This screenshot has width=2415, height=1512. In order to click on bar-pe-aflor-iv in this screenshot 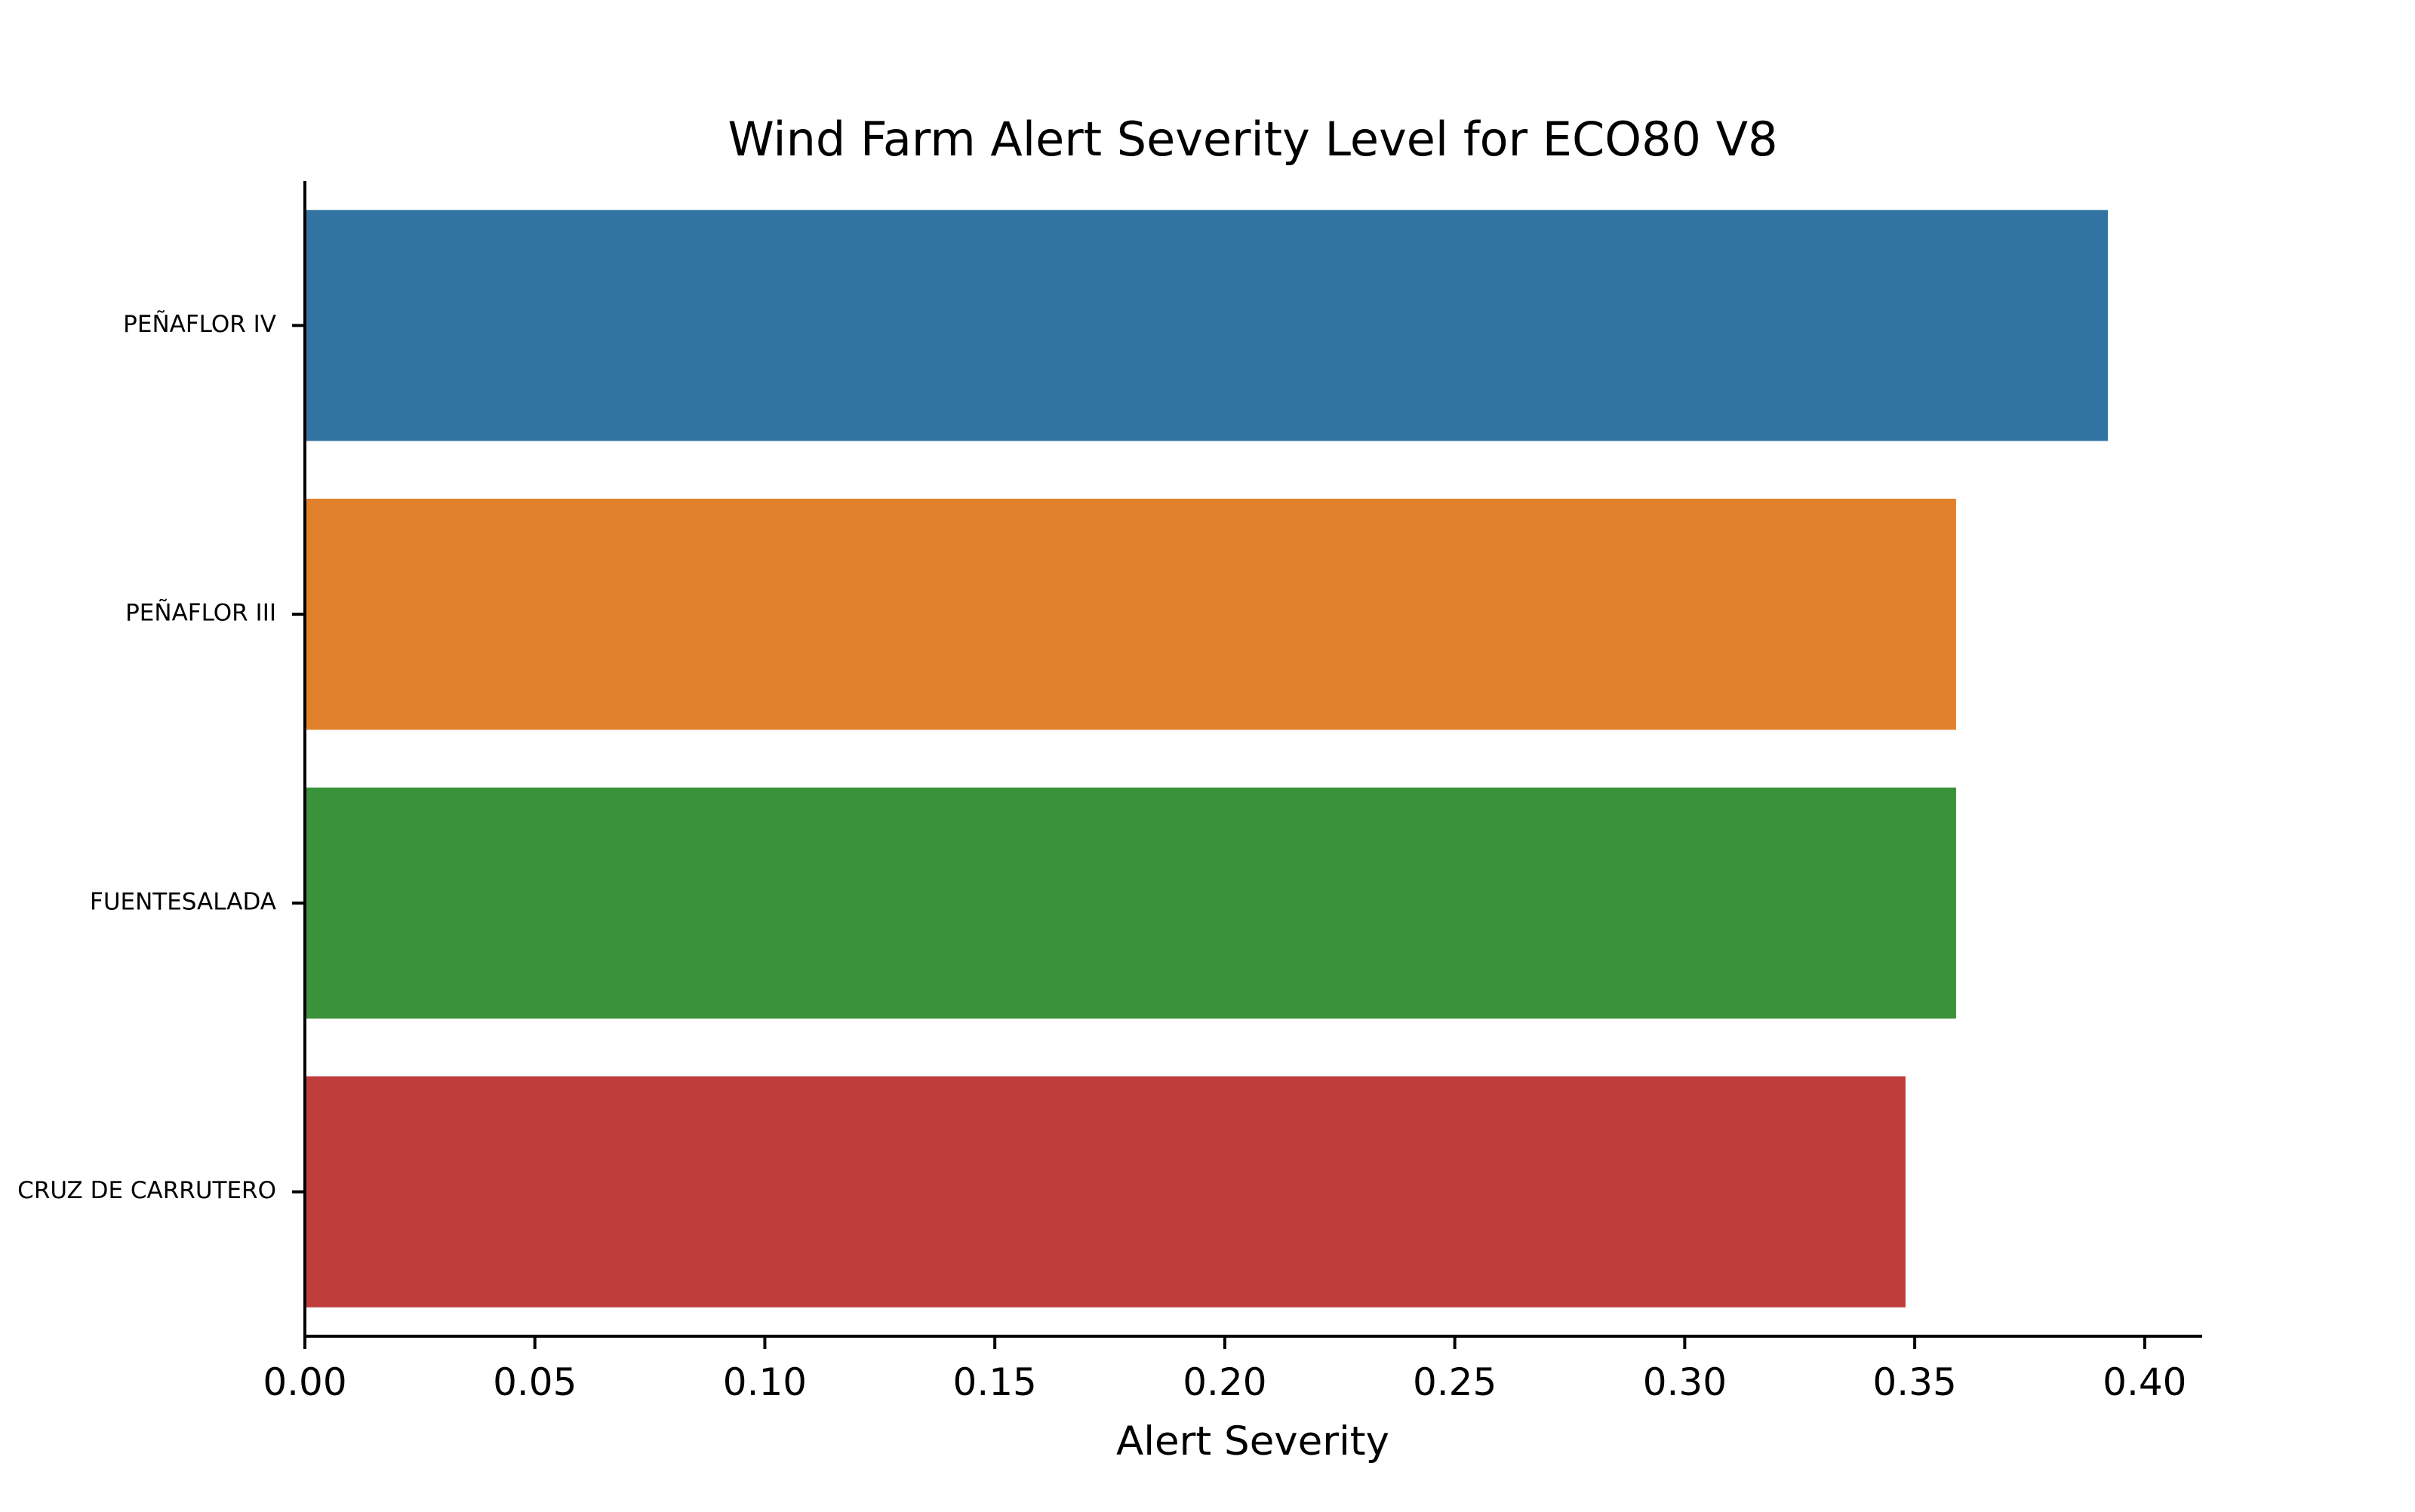, I will do `click(1207, 325)`.